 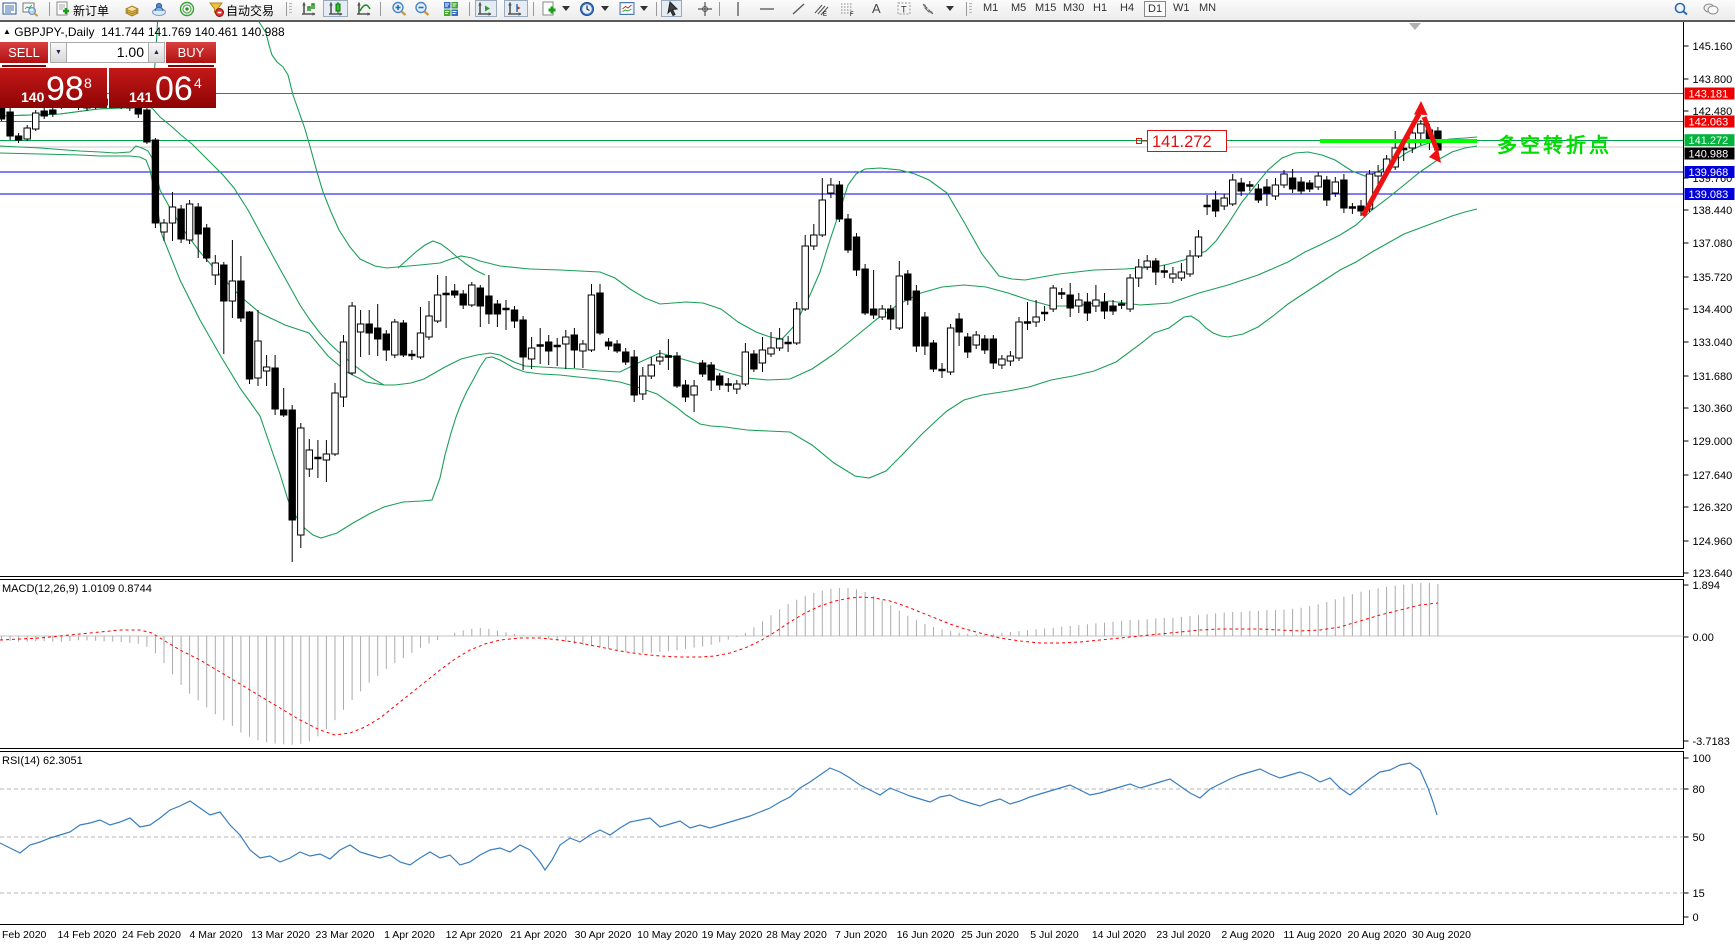 I want to click on svg-text: 13 Mar 2020, so click(x=280, y=935).